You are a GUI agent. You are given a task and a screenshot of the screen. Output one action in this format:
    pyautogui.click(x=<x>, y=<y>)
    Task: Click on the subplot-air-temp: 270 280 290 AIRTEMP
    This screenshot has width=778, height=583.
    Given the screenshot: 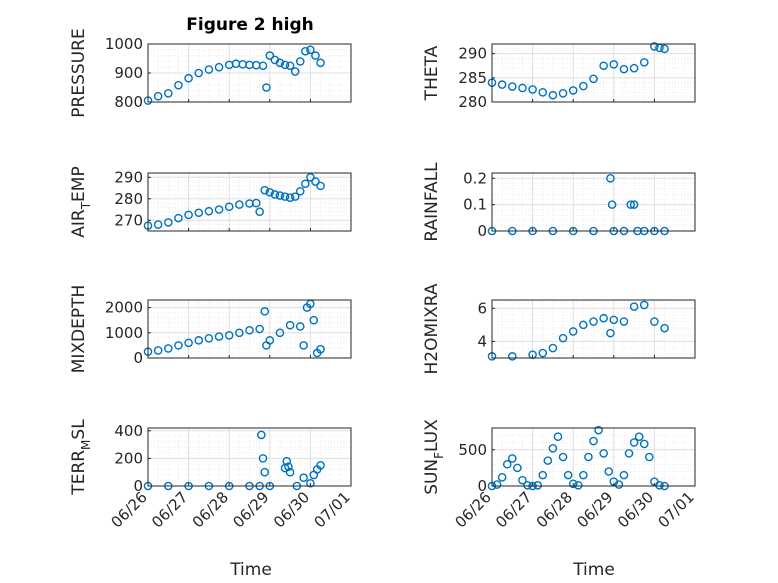 What is the action you would take?
    pyautogui.click(x=210, y=202)
    